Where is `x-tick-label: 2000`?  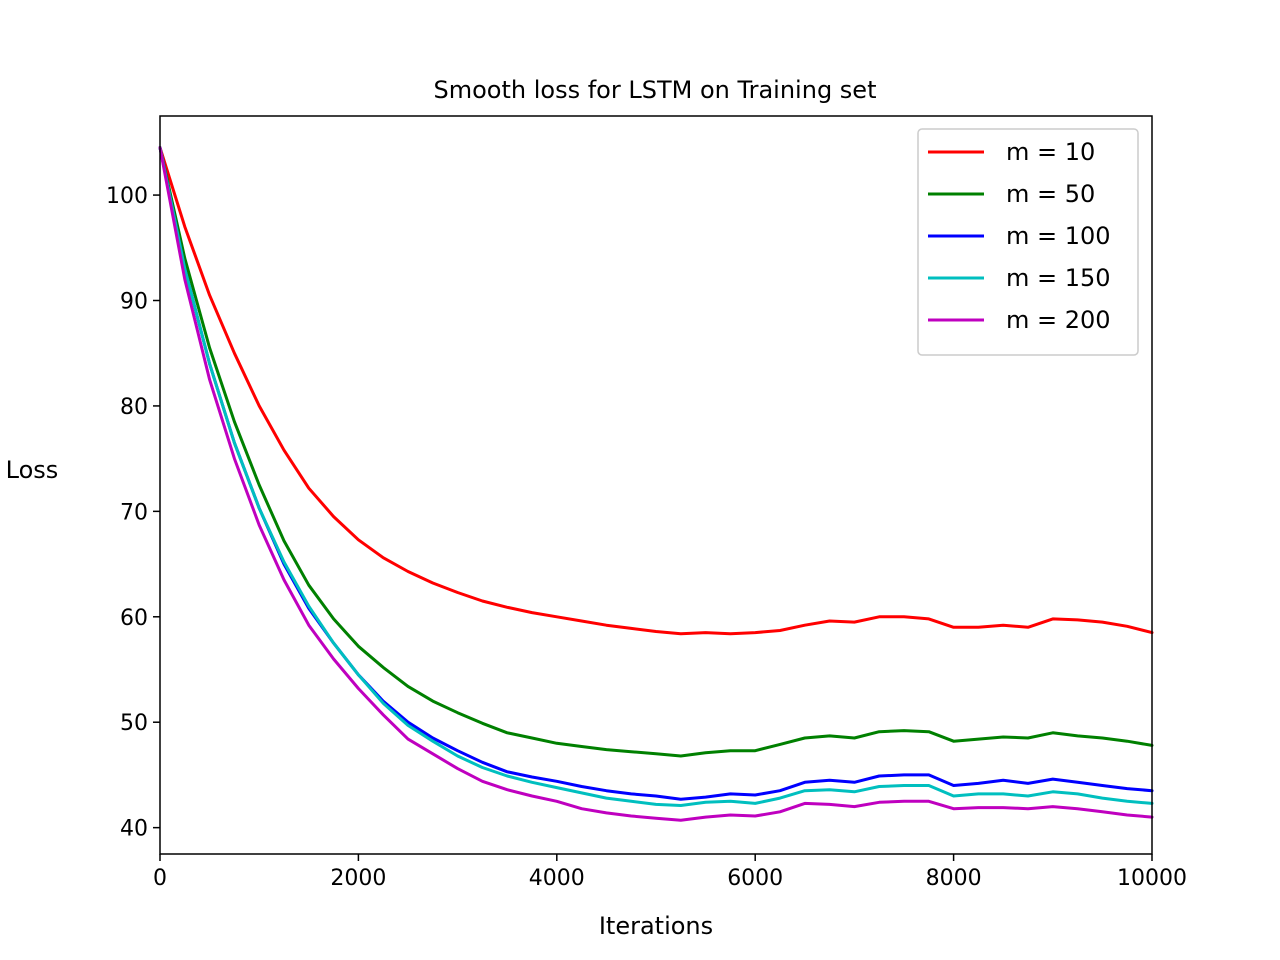
x-tick-label: 2000 is located at coordinates (358, 878).